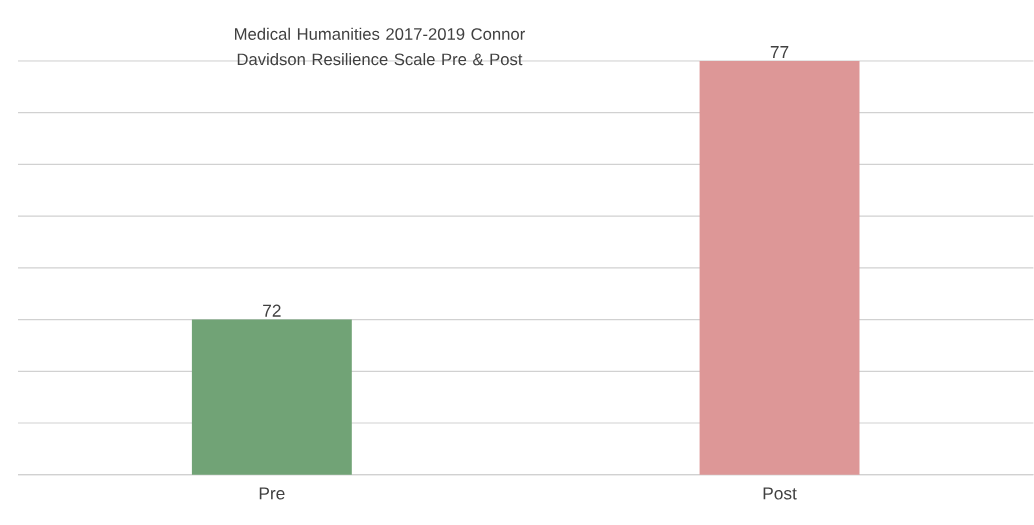 This screenshot has height=525, width=1034. What do you see at coordinates (272, 310) in the screenshot?
I see `data-label: 72` at bounding box center [272, 310].